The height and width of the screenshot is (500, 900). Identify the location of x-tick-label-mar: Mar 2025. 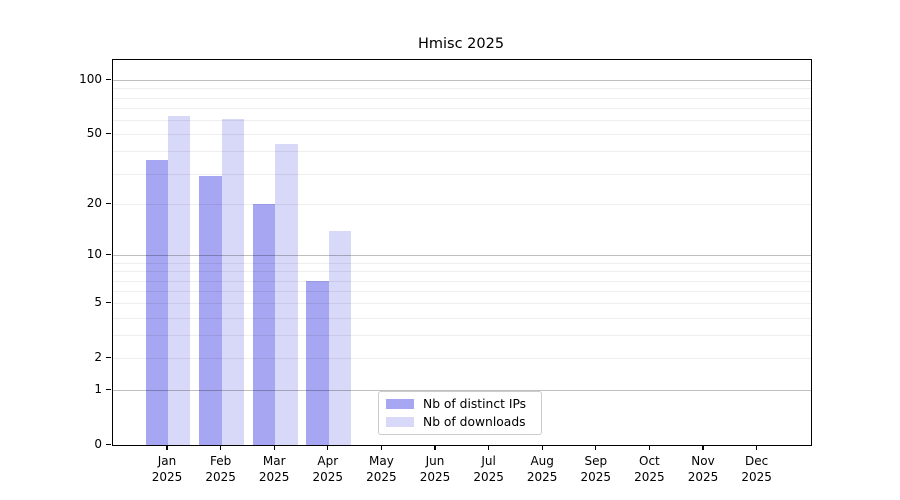
(274, 469).